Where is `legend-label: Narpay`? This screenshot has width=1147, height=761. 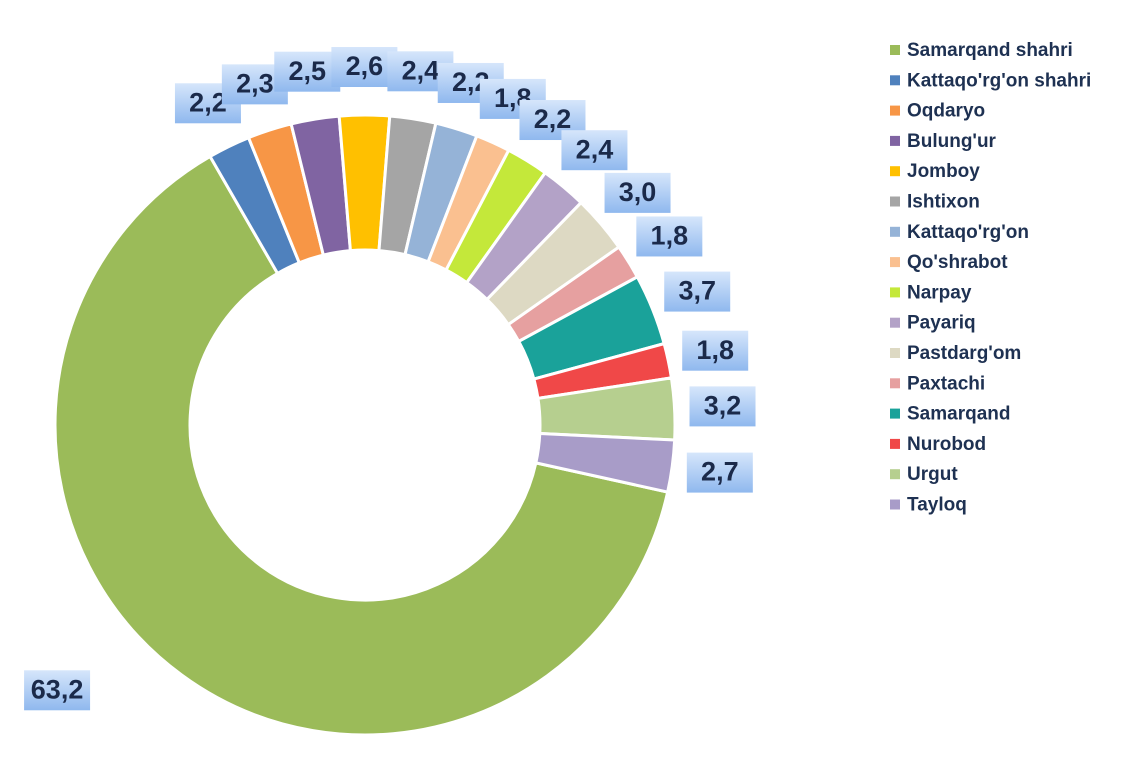 legend-label: Narpay is located at coordinates (939, 292).